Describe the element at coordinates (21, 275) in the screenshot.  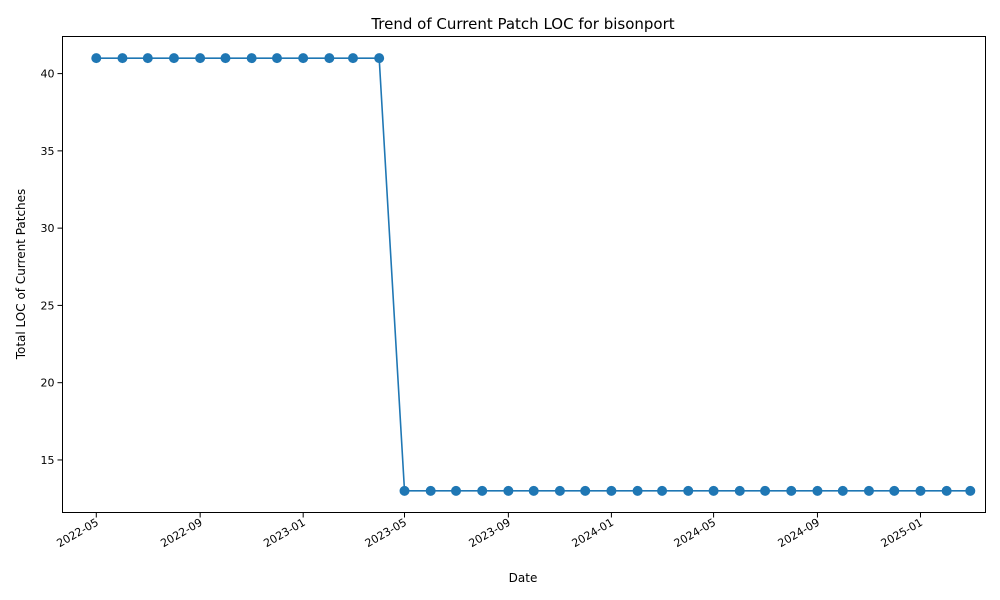
I see `y-axis-label: Total LOC of Current Patches` at that location.